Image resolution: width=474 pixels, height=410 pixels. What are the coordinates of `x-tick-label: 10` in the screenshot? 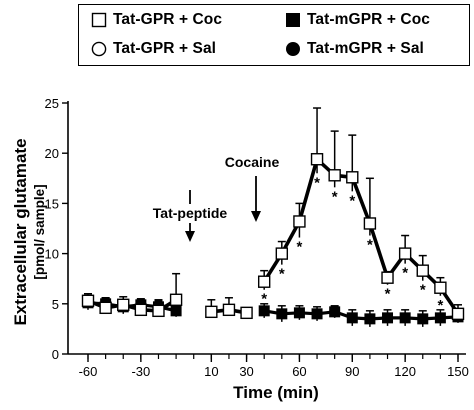 It's located at (211, 371).